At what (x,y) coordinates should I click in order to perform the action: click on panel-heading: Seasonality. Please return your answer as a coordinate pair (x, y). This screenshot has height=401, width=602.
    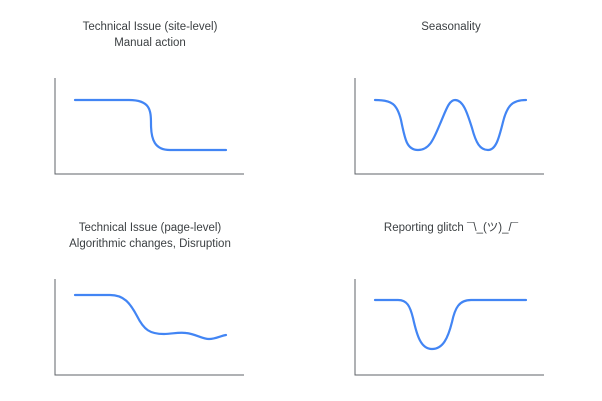
    Looking at the image, I should click on (451, 27).